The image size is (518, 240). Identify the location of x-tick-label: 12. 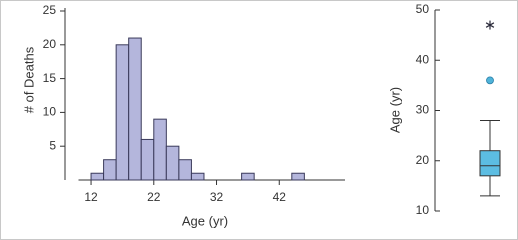
(91, 197).